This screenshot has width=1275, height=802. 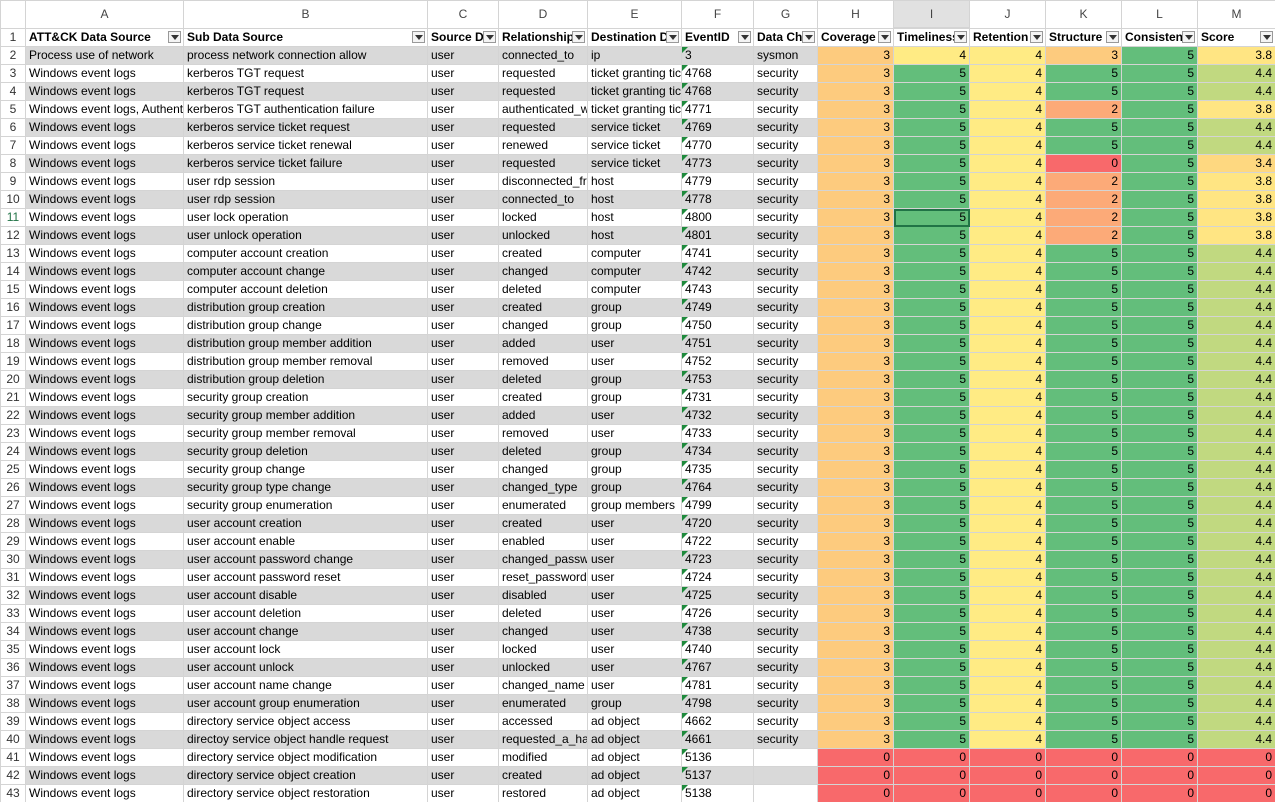 What do you see at coordinates (634, 505) in the screenshot?
I see `cell: group members` at bounding box center [634, 505].